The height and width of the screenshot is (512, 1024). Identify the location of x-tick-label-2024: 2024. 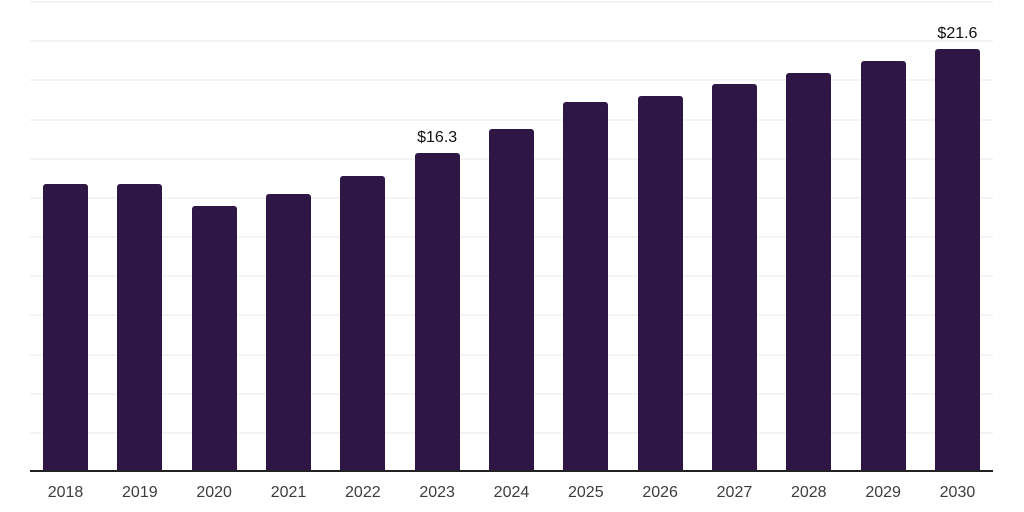
(511, 492).